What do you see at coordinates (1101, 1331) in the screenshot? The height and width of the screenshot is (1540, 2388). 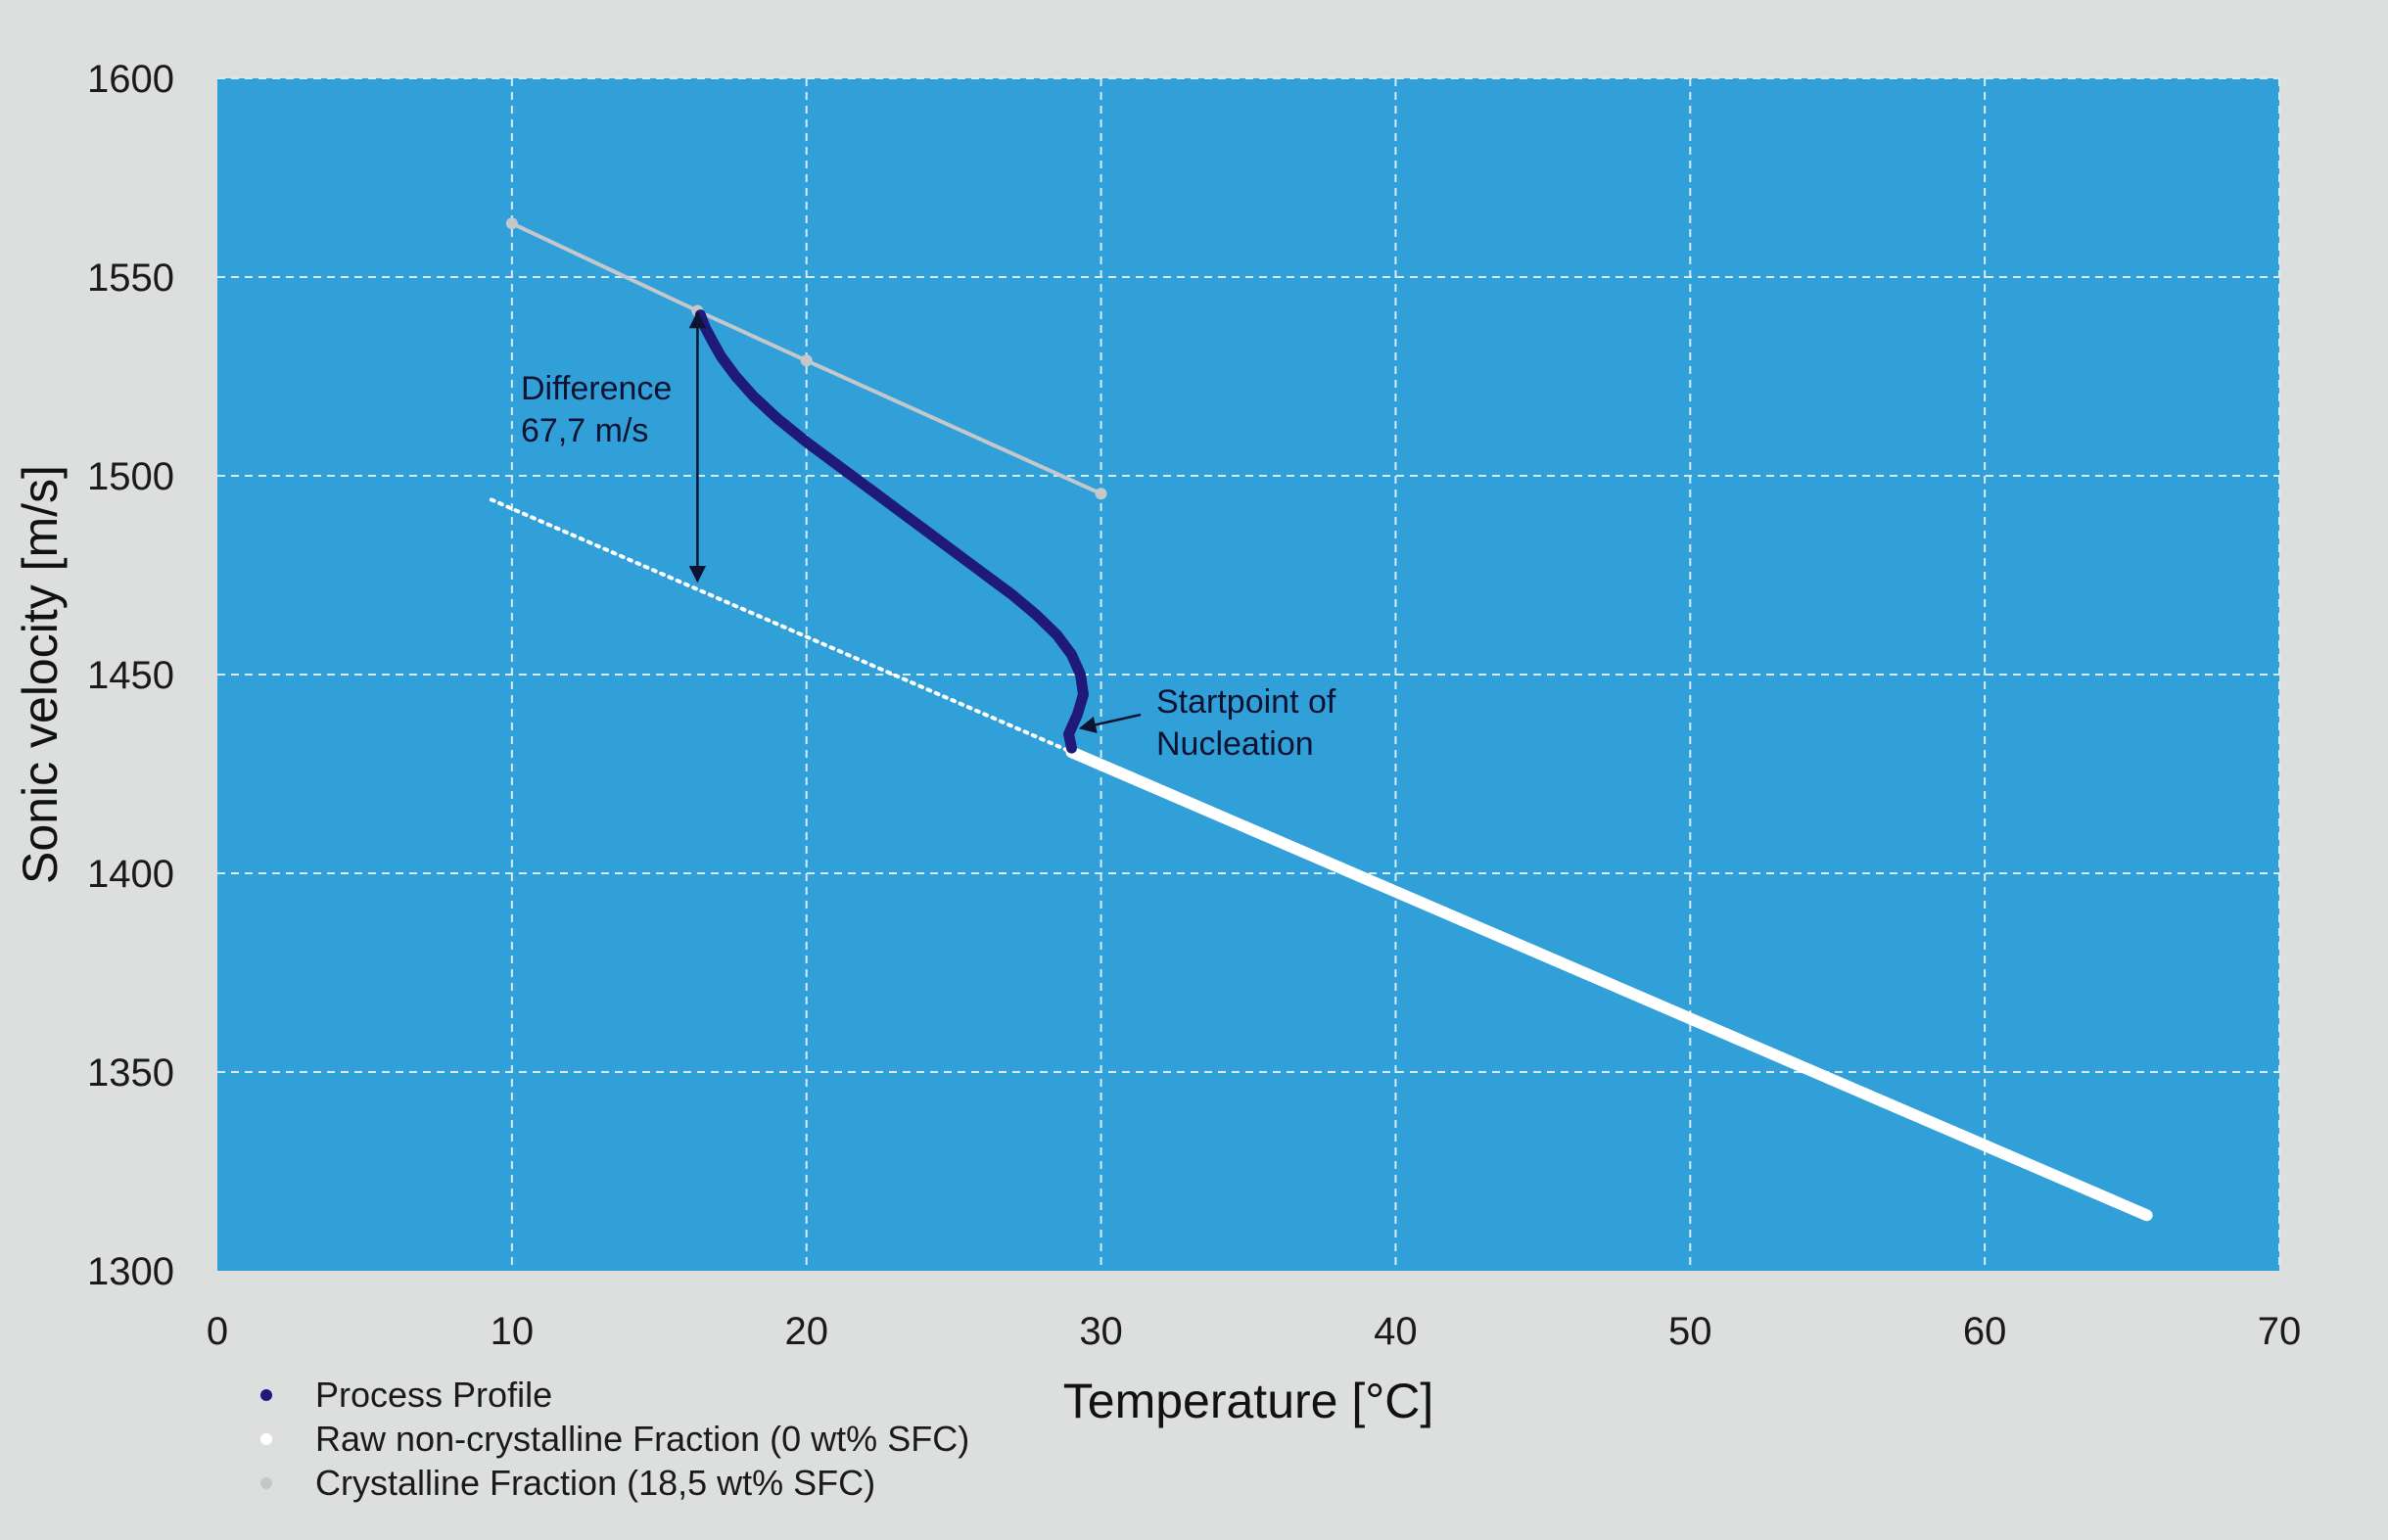 I see `x-tick-label: 30` at bounding box center [1101, 1331].